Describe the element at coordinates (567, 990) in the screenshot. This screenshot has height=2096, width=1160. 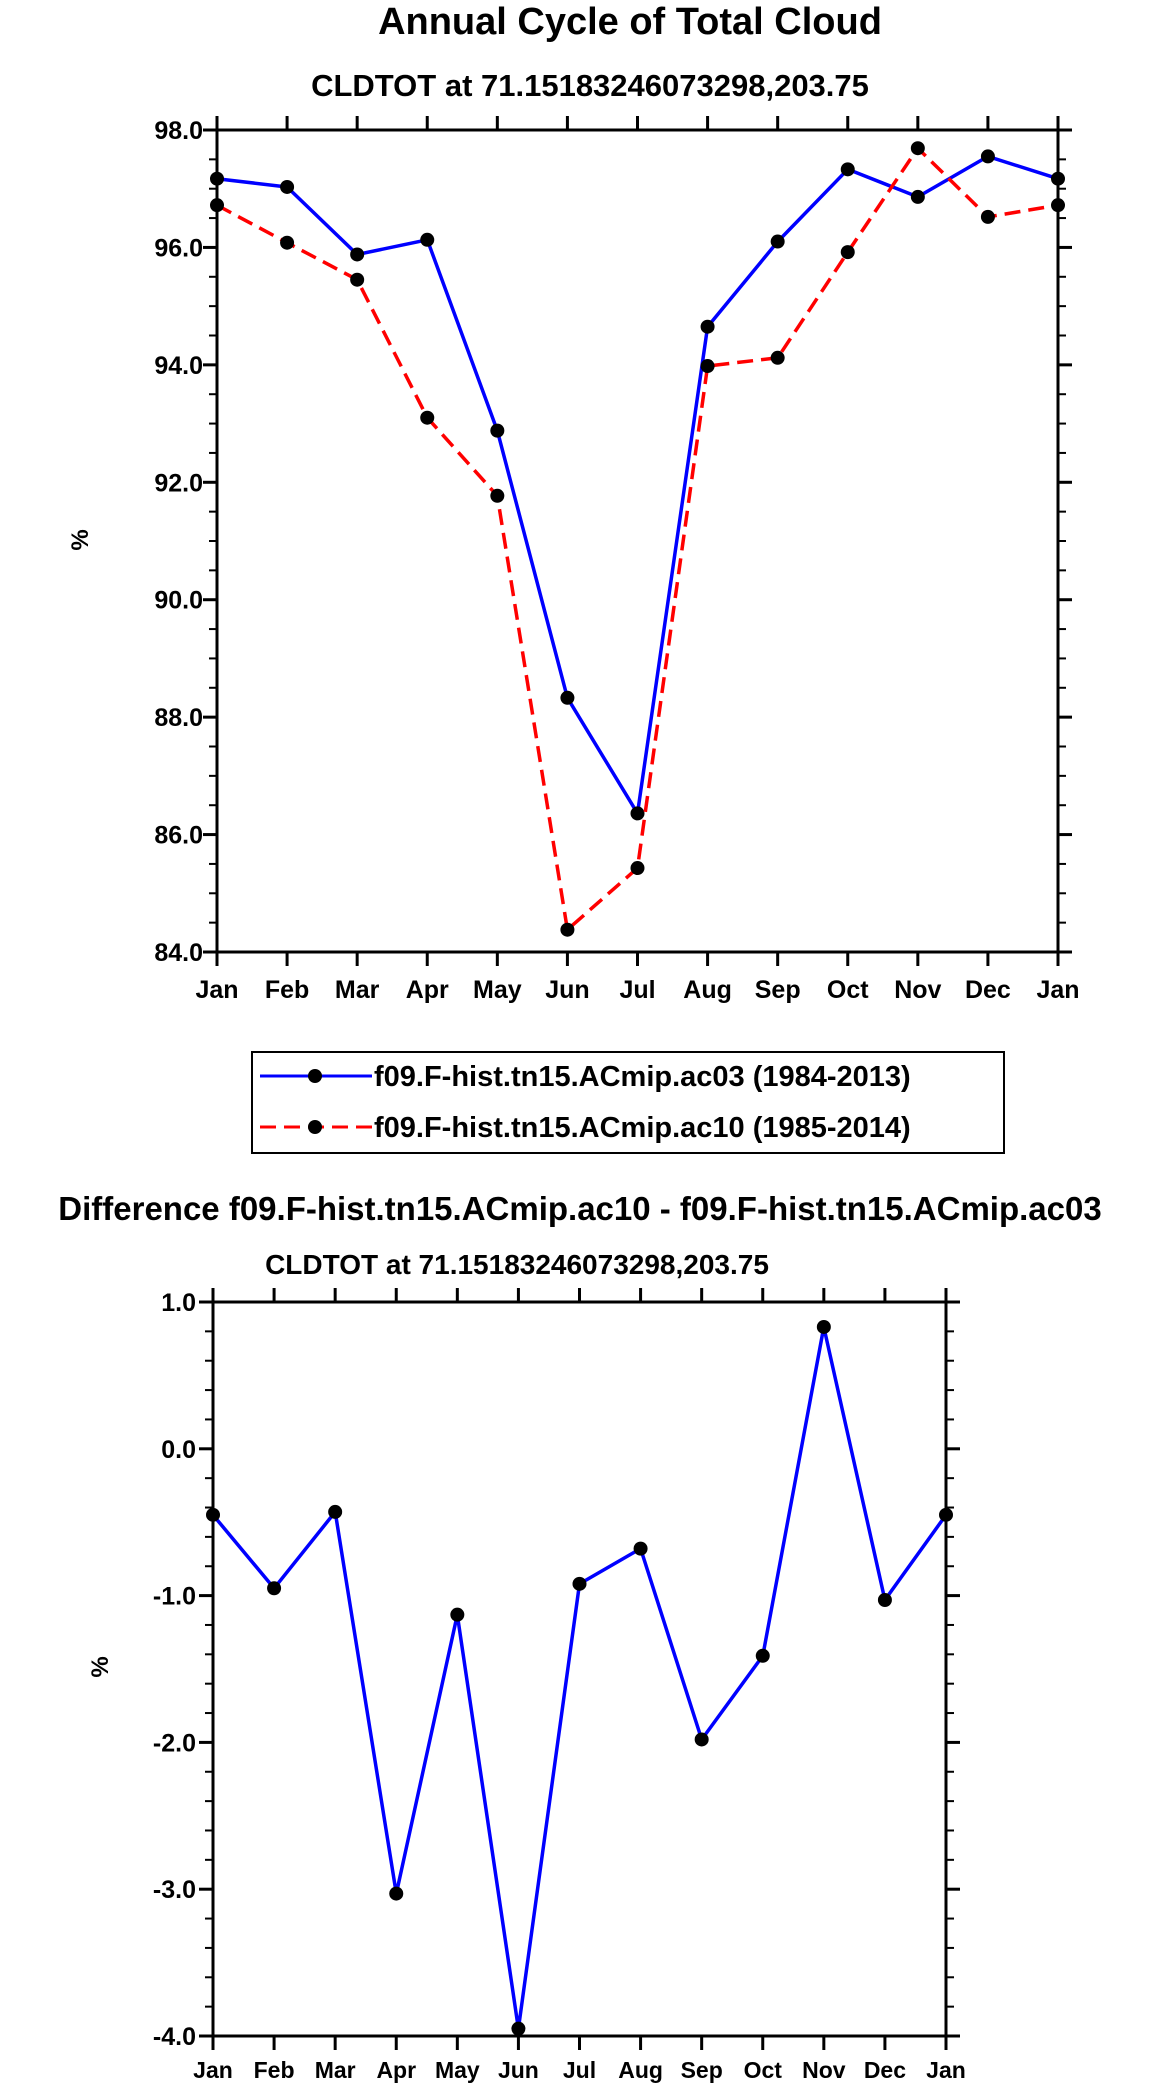
I see `chart1-x-tick-label: Jun` at that location.